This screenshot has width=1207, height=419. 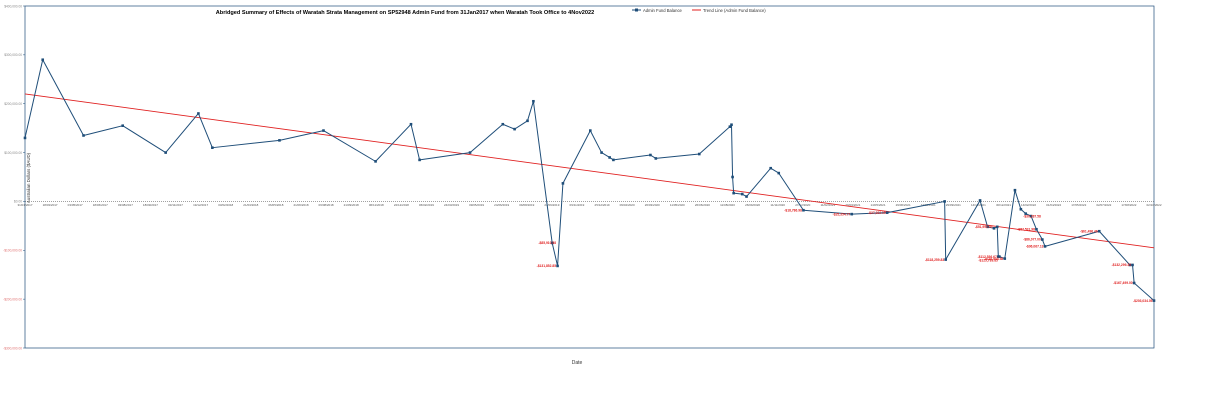 I want to click on data-label: -$132,299.33, so click(x=1122, y=265).